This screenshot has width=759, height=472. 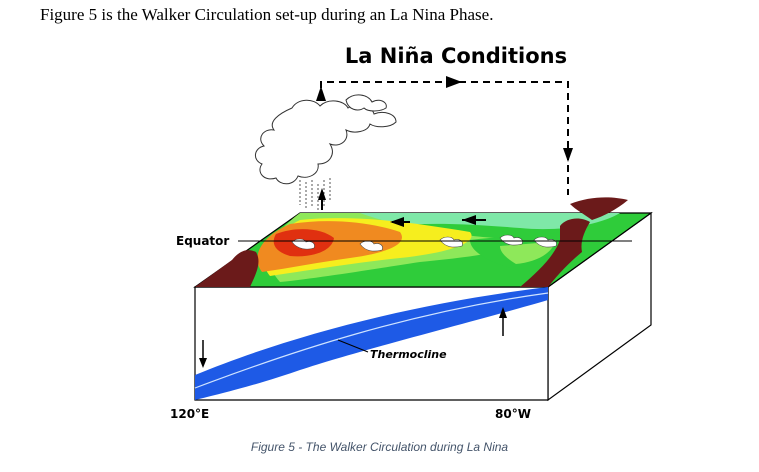 I want to click on diagram-title: La Niña Conditions, so click(x=456, y=56).